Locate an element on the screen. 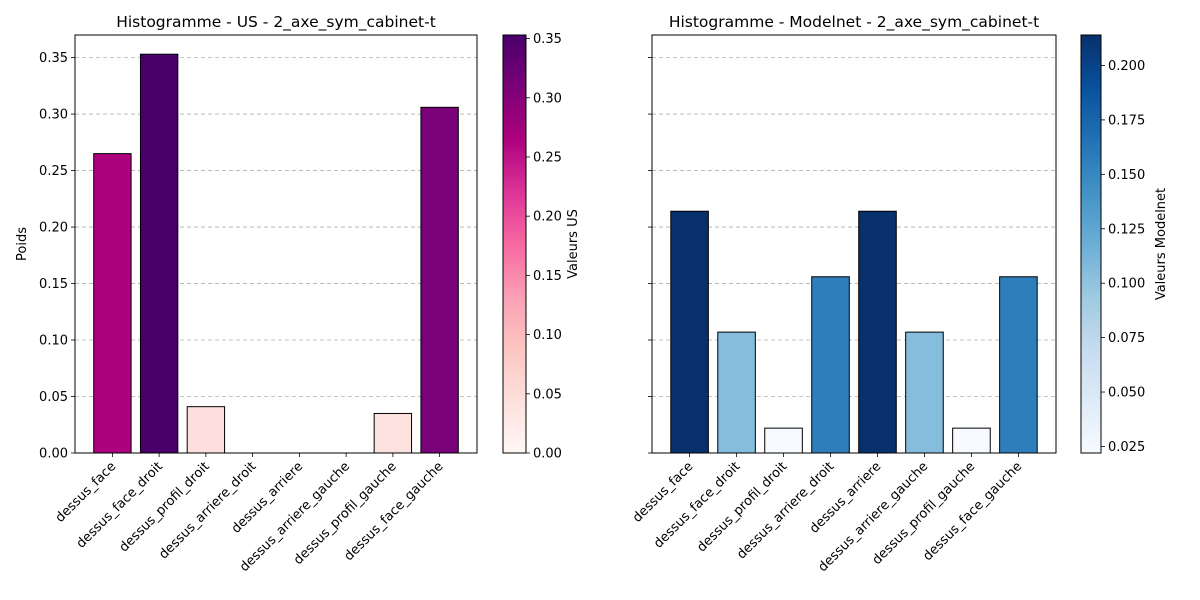 This screenshot has width=1200, height=600. colorbar-label: Valeurs Modelnet is located at coordinates (1161, 244).